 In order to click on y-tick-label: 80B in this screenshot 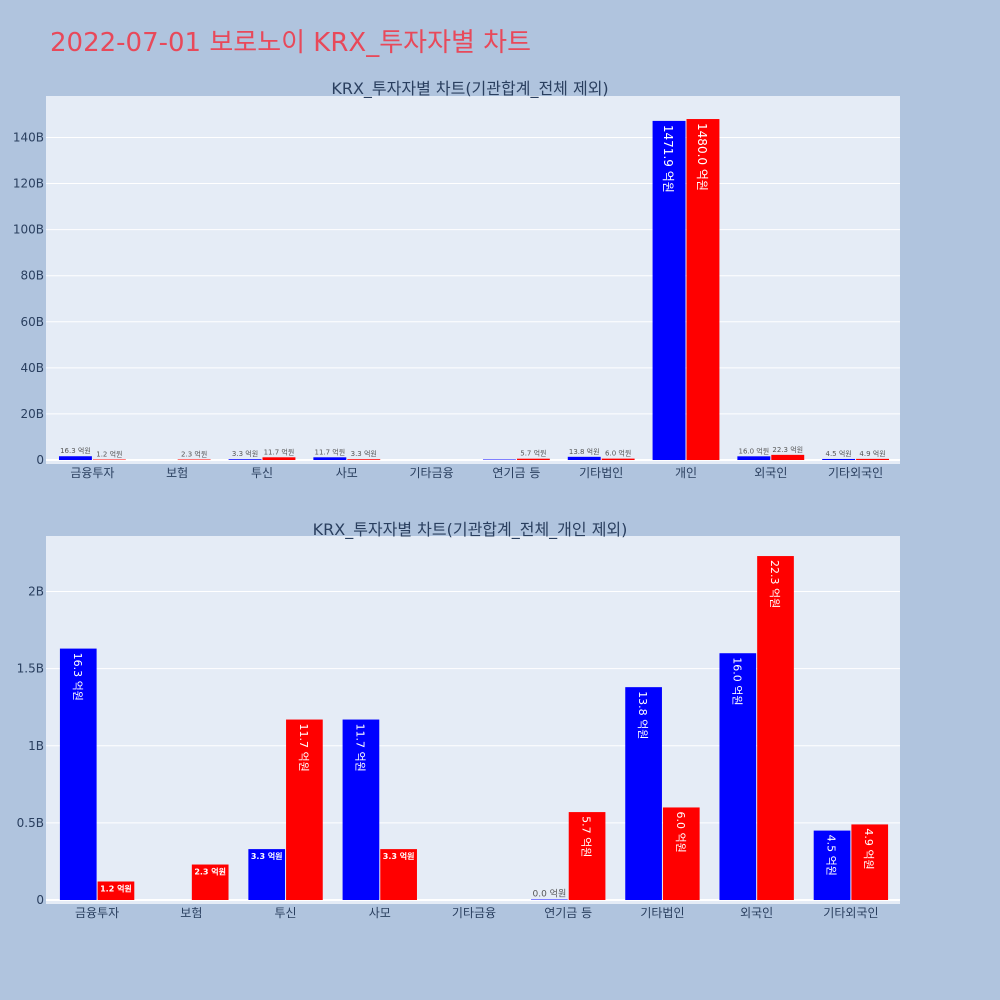, I will do `click(32, 276)`.